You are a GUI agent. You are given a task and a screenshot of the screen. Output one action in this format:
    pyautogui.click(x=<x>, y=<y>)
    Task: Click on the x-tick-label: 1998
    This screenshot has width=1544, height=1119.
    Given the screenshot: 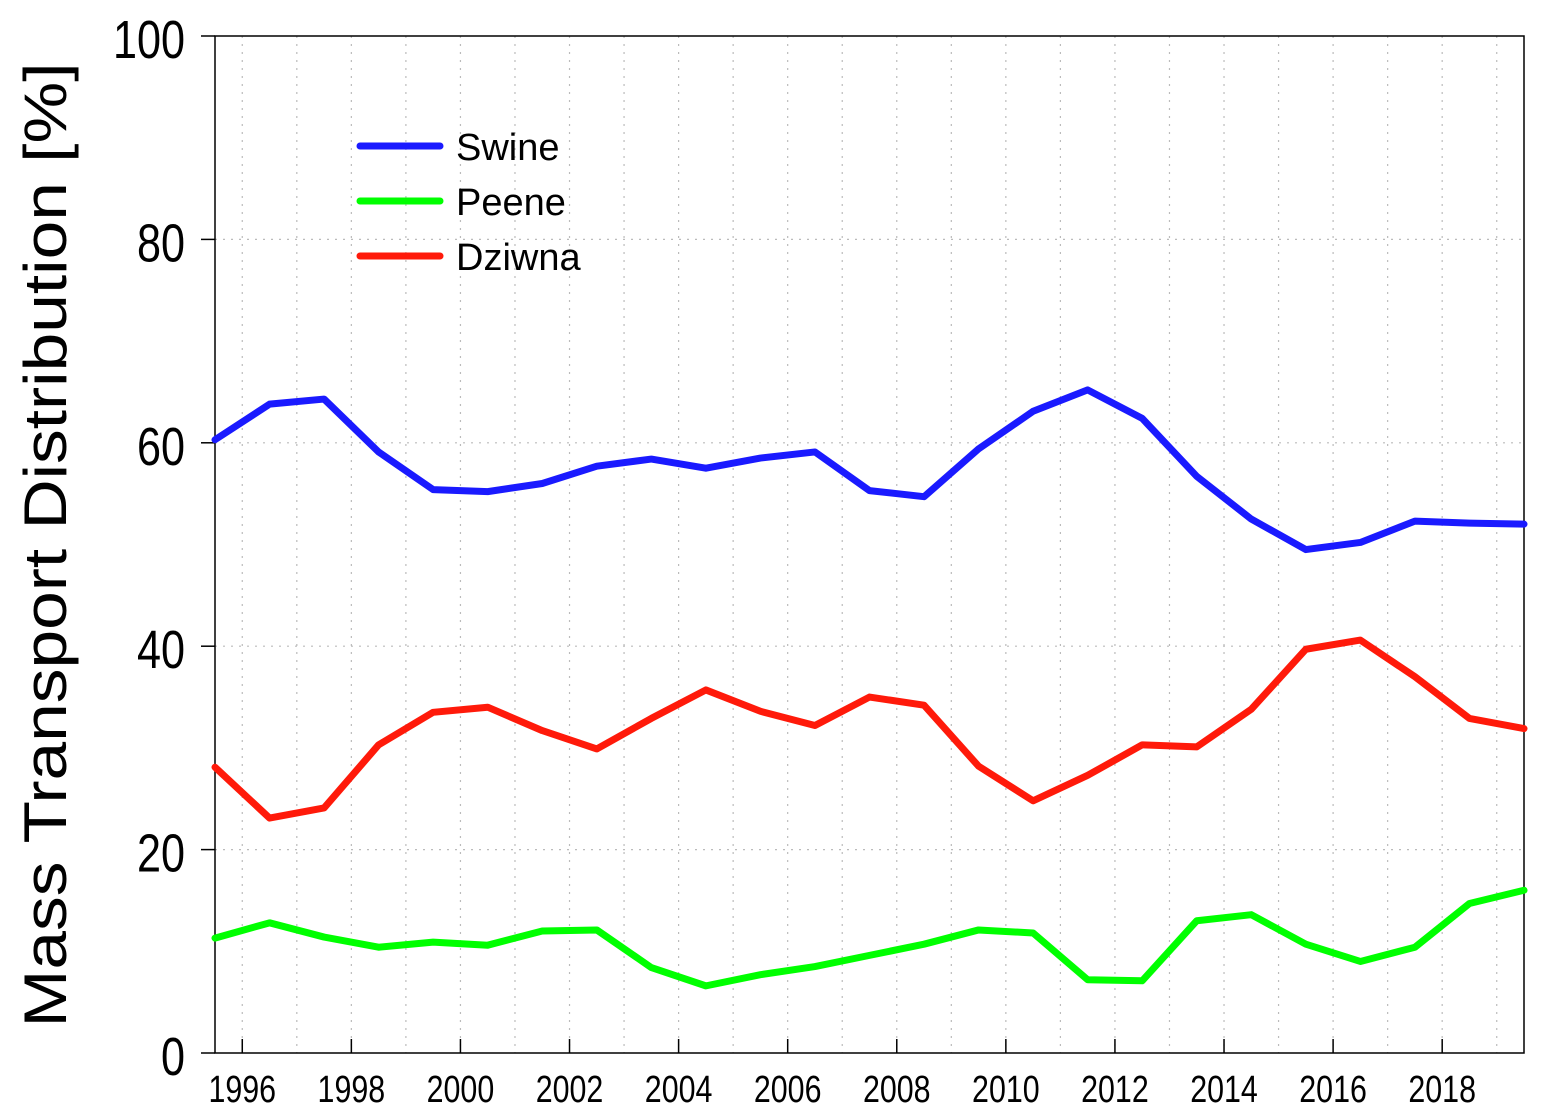 What is the action you would take?
    pyautogui.click(x=352, y=1090)
    